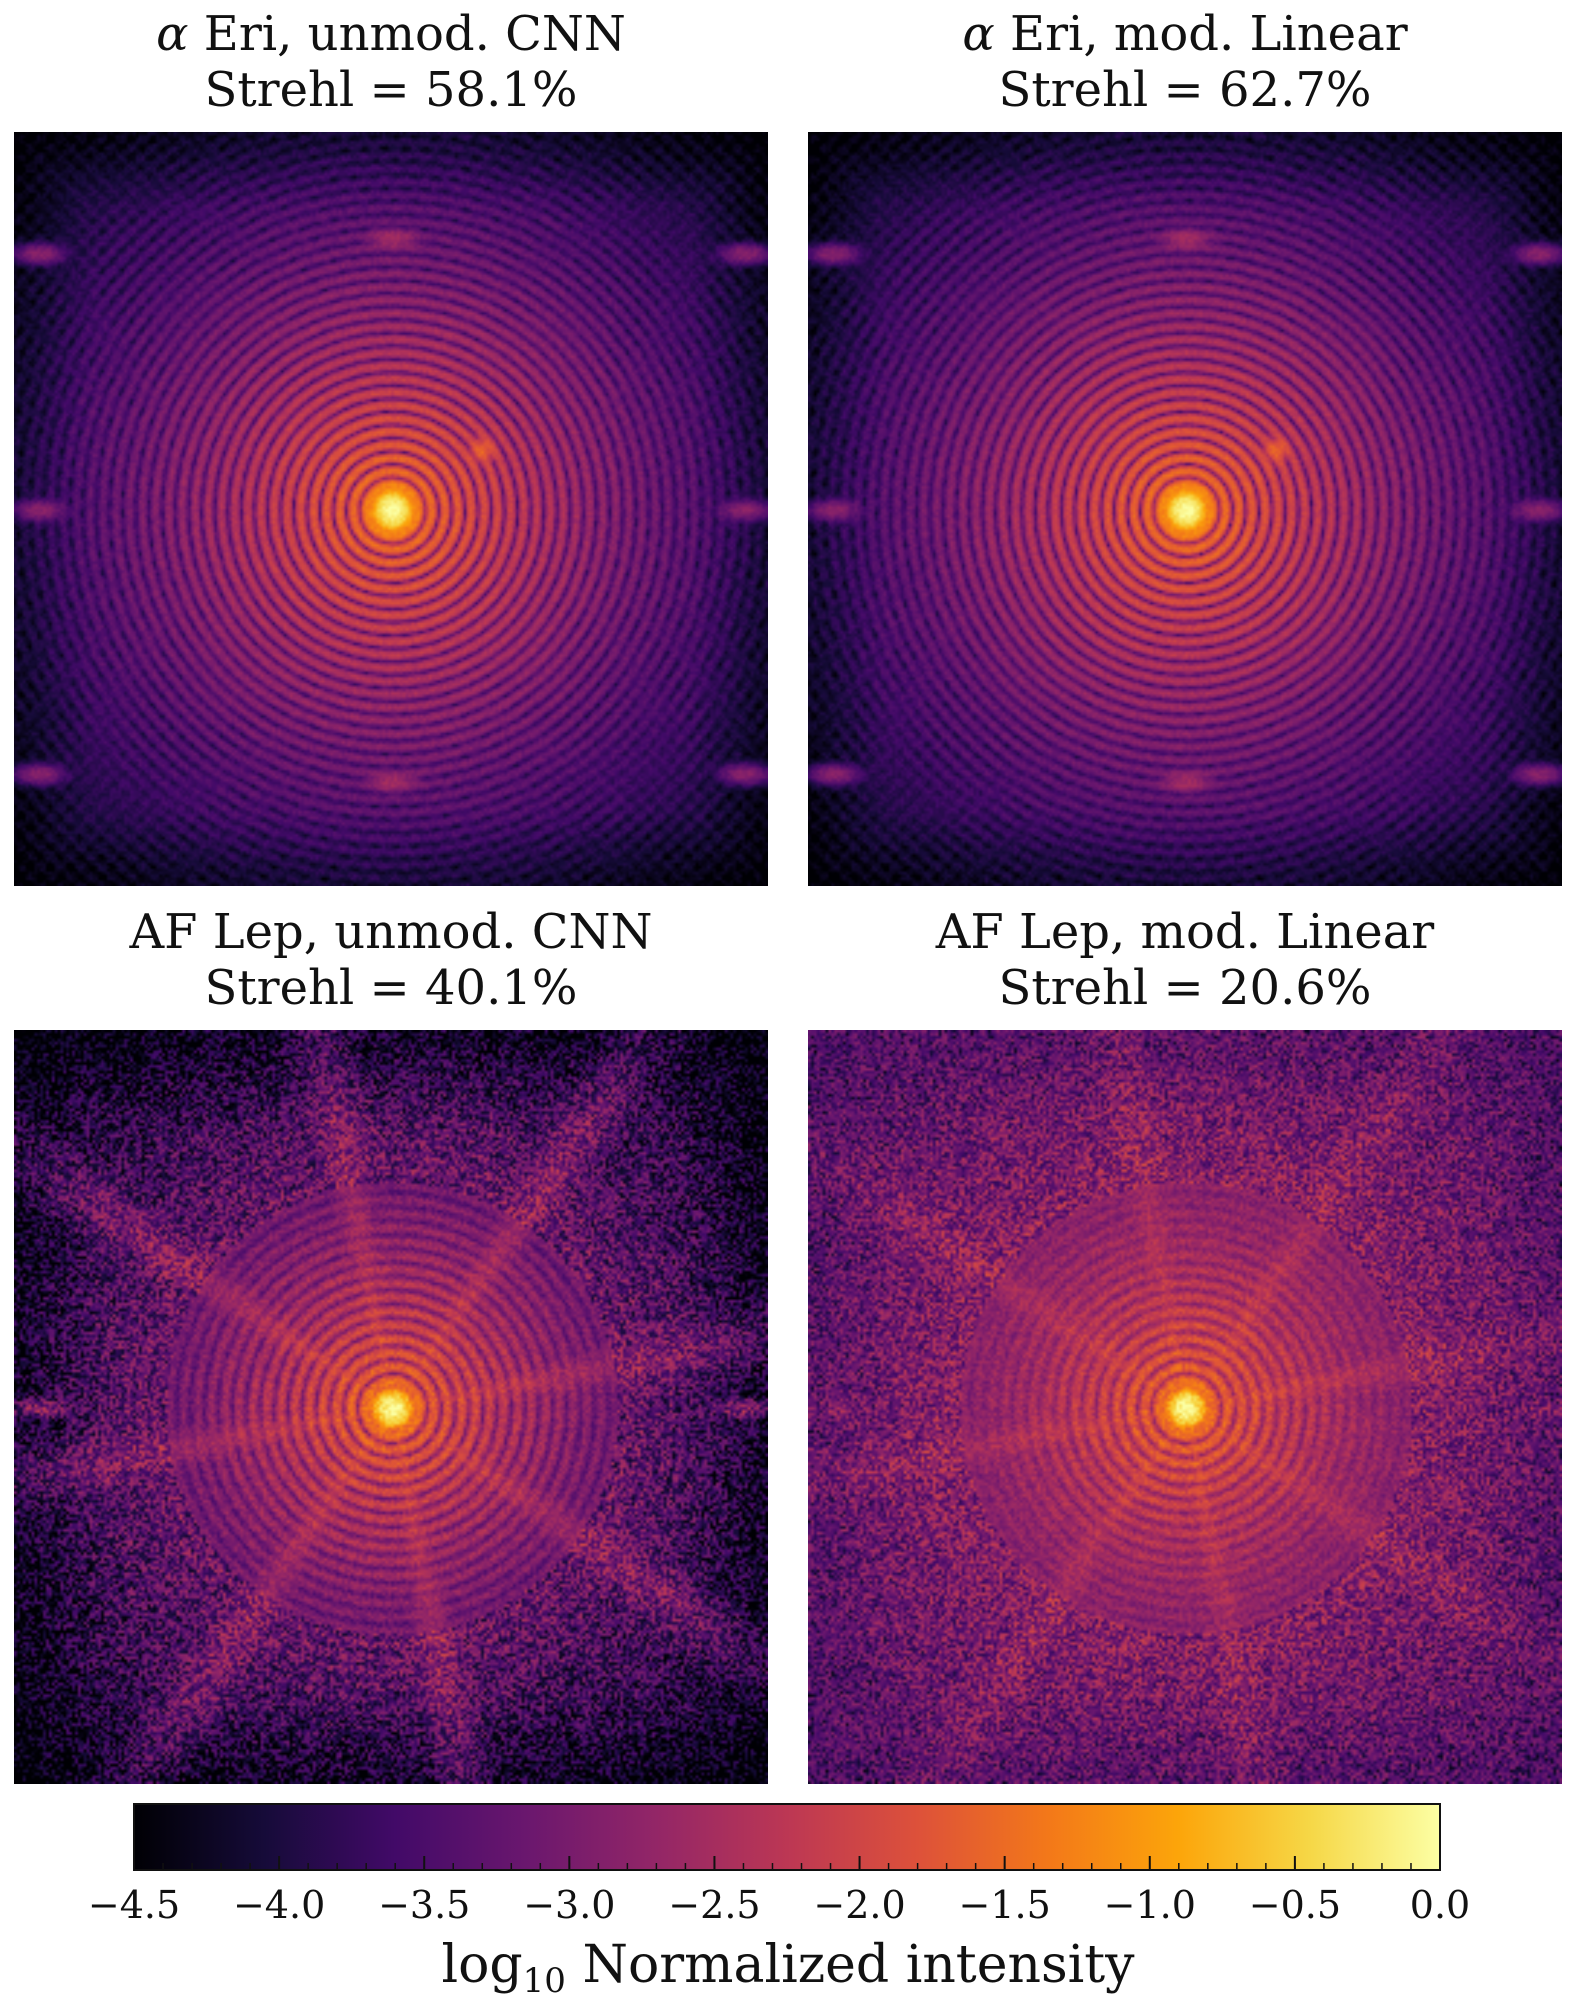 The image size is (1576, 2011). I want to click on colorbar, so click(787, 1841).